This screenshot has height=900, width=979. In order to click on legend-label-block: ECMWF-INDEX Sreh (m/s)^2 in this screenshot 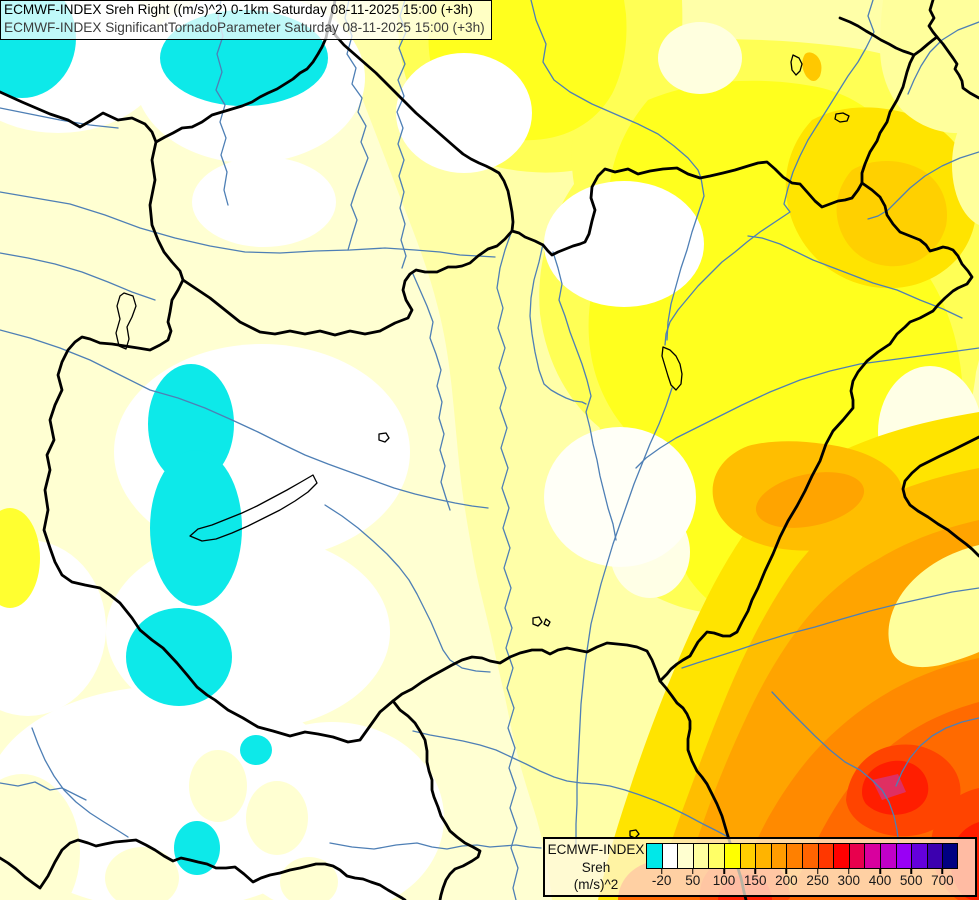, I will do `click(596, 867)`.